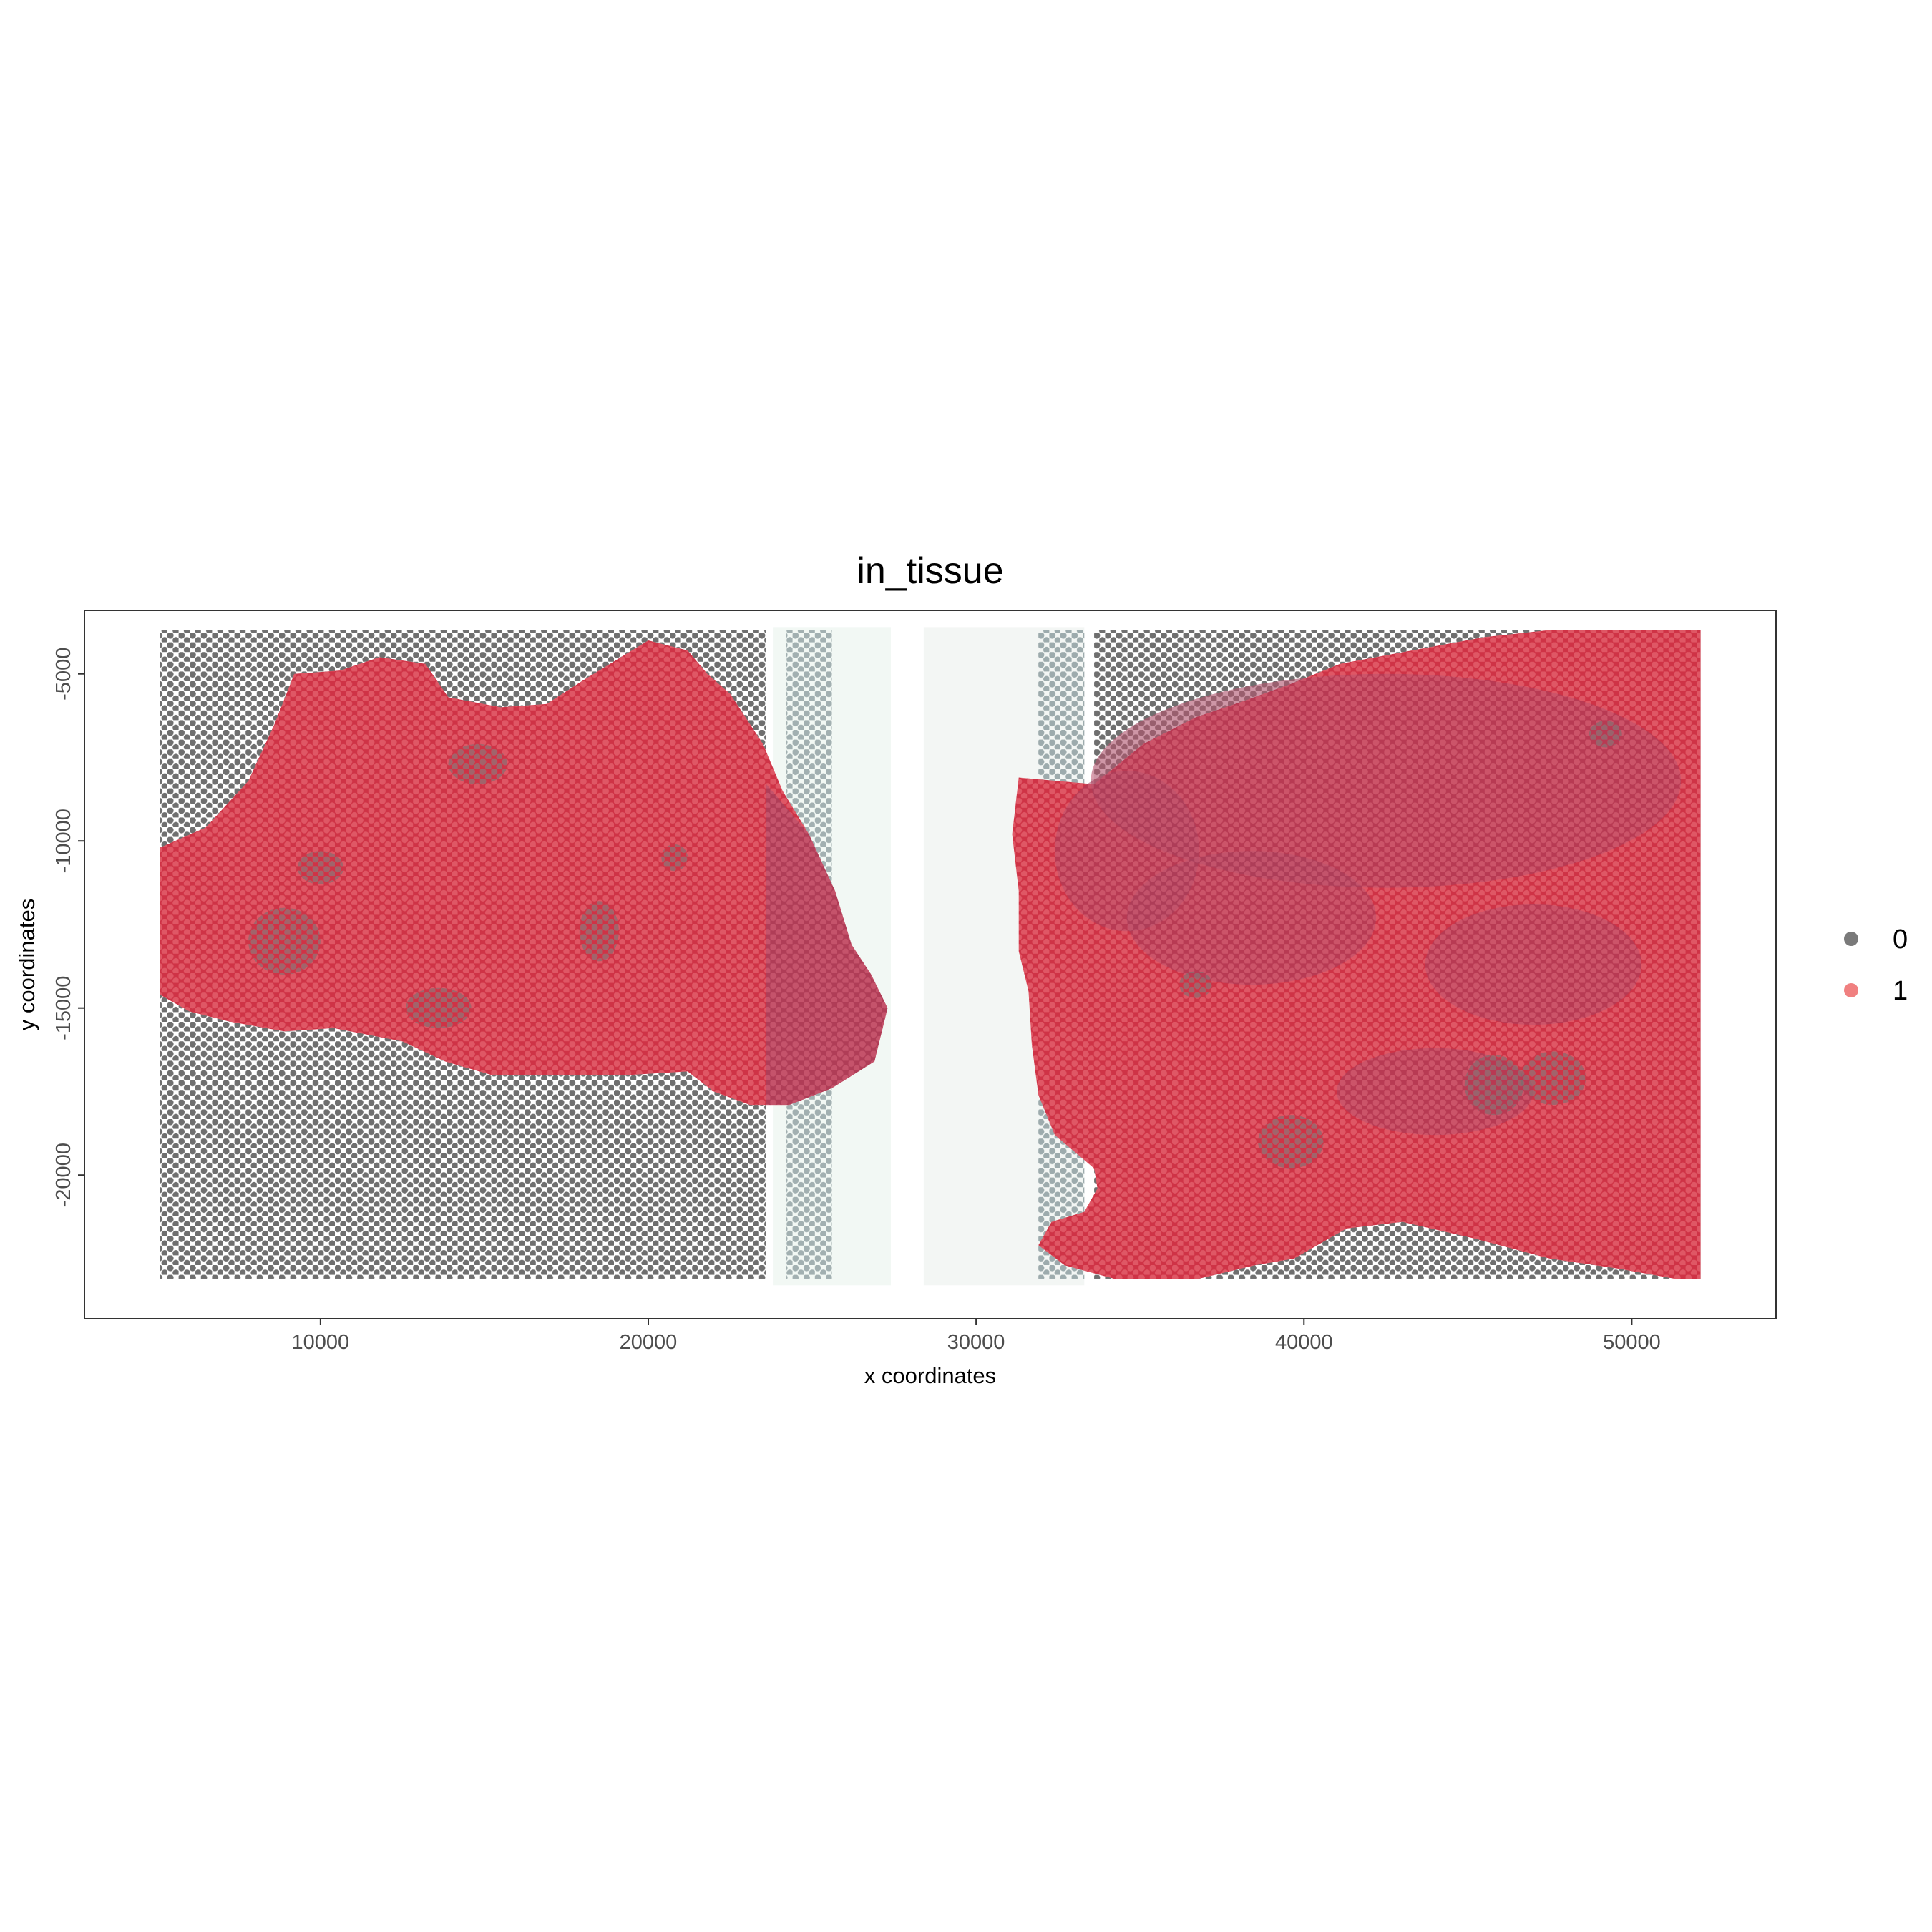 The image size is (1932, 1932). What do you see at coordinates (26, 964) in the screenshot?
I see `y-axis-title: y coordinates` at bounding box center [26, 964].